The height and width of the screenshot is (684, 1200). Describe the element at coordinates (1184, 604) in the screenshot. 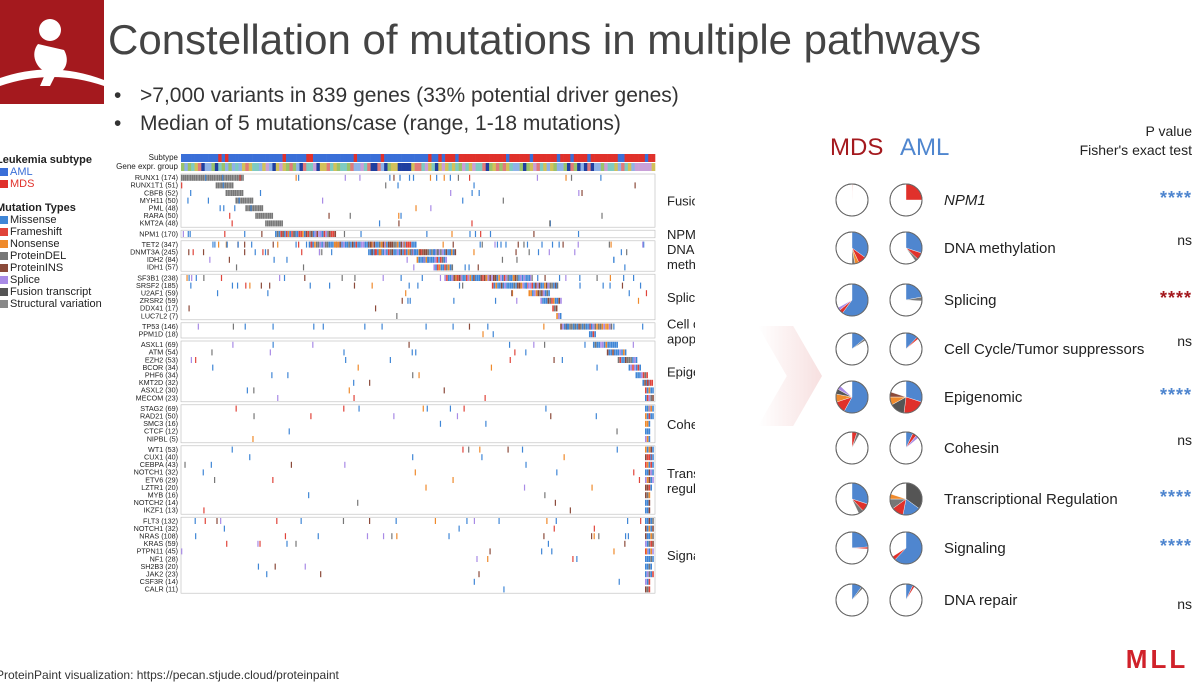

I see `pathway-pvalue: ns` at that location.